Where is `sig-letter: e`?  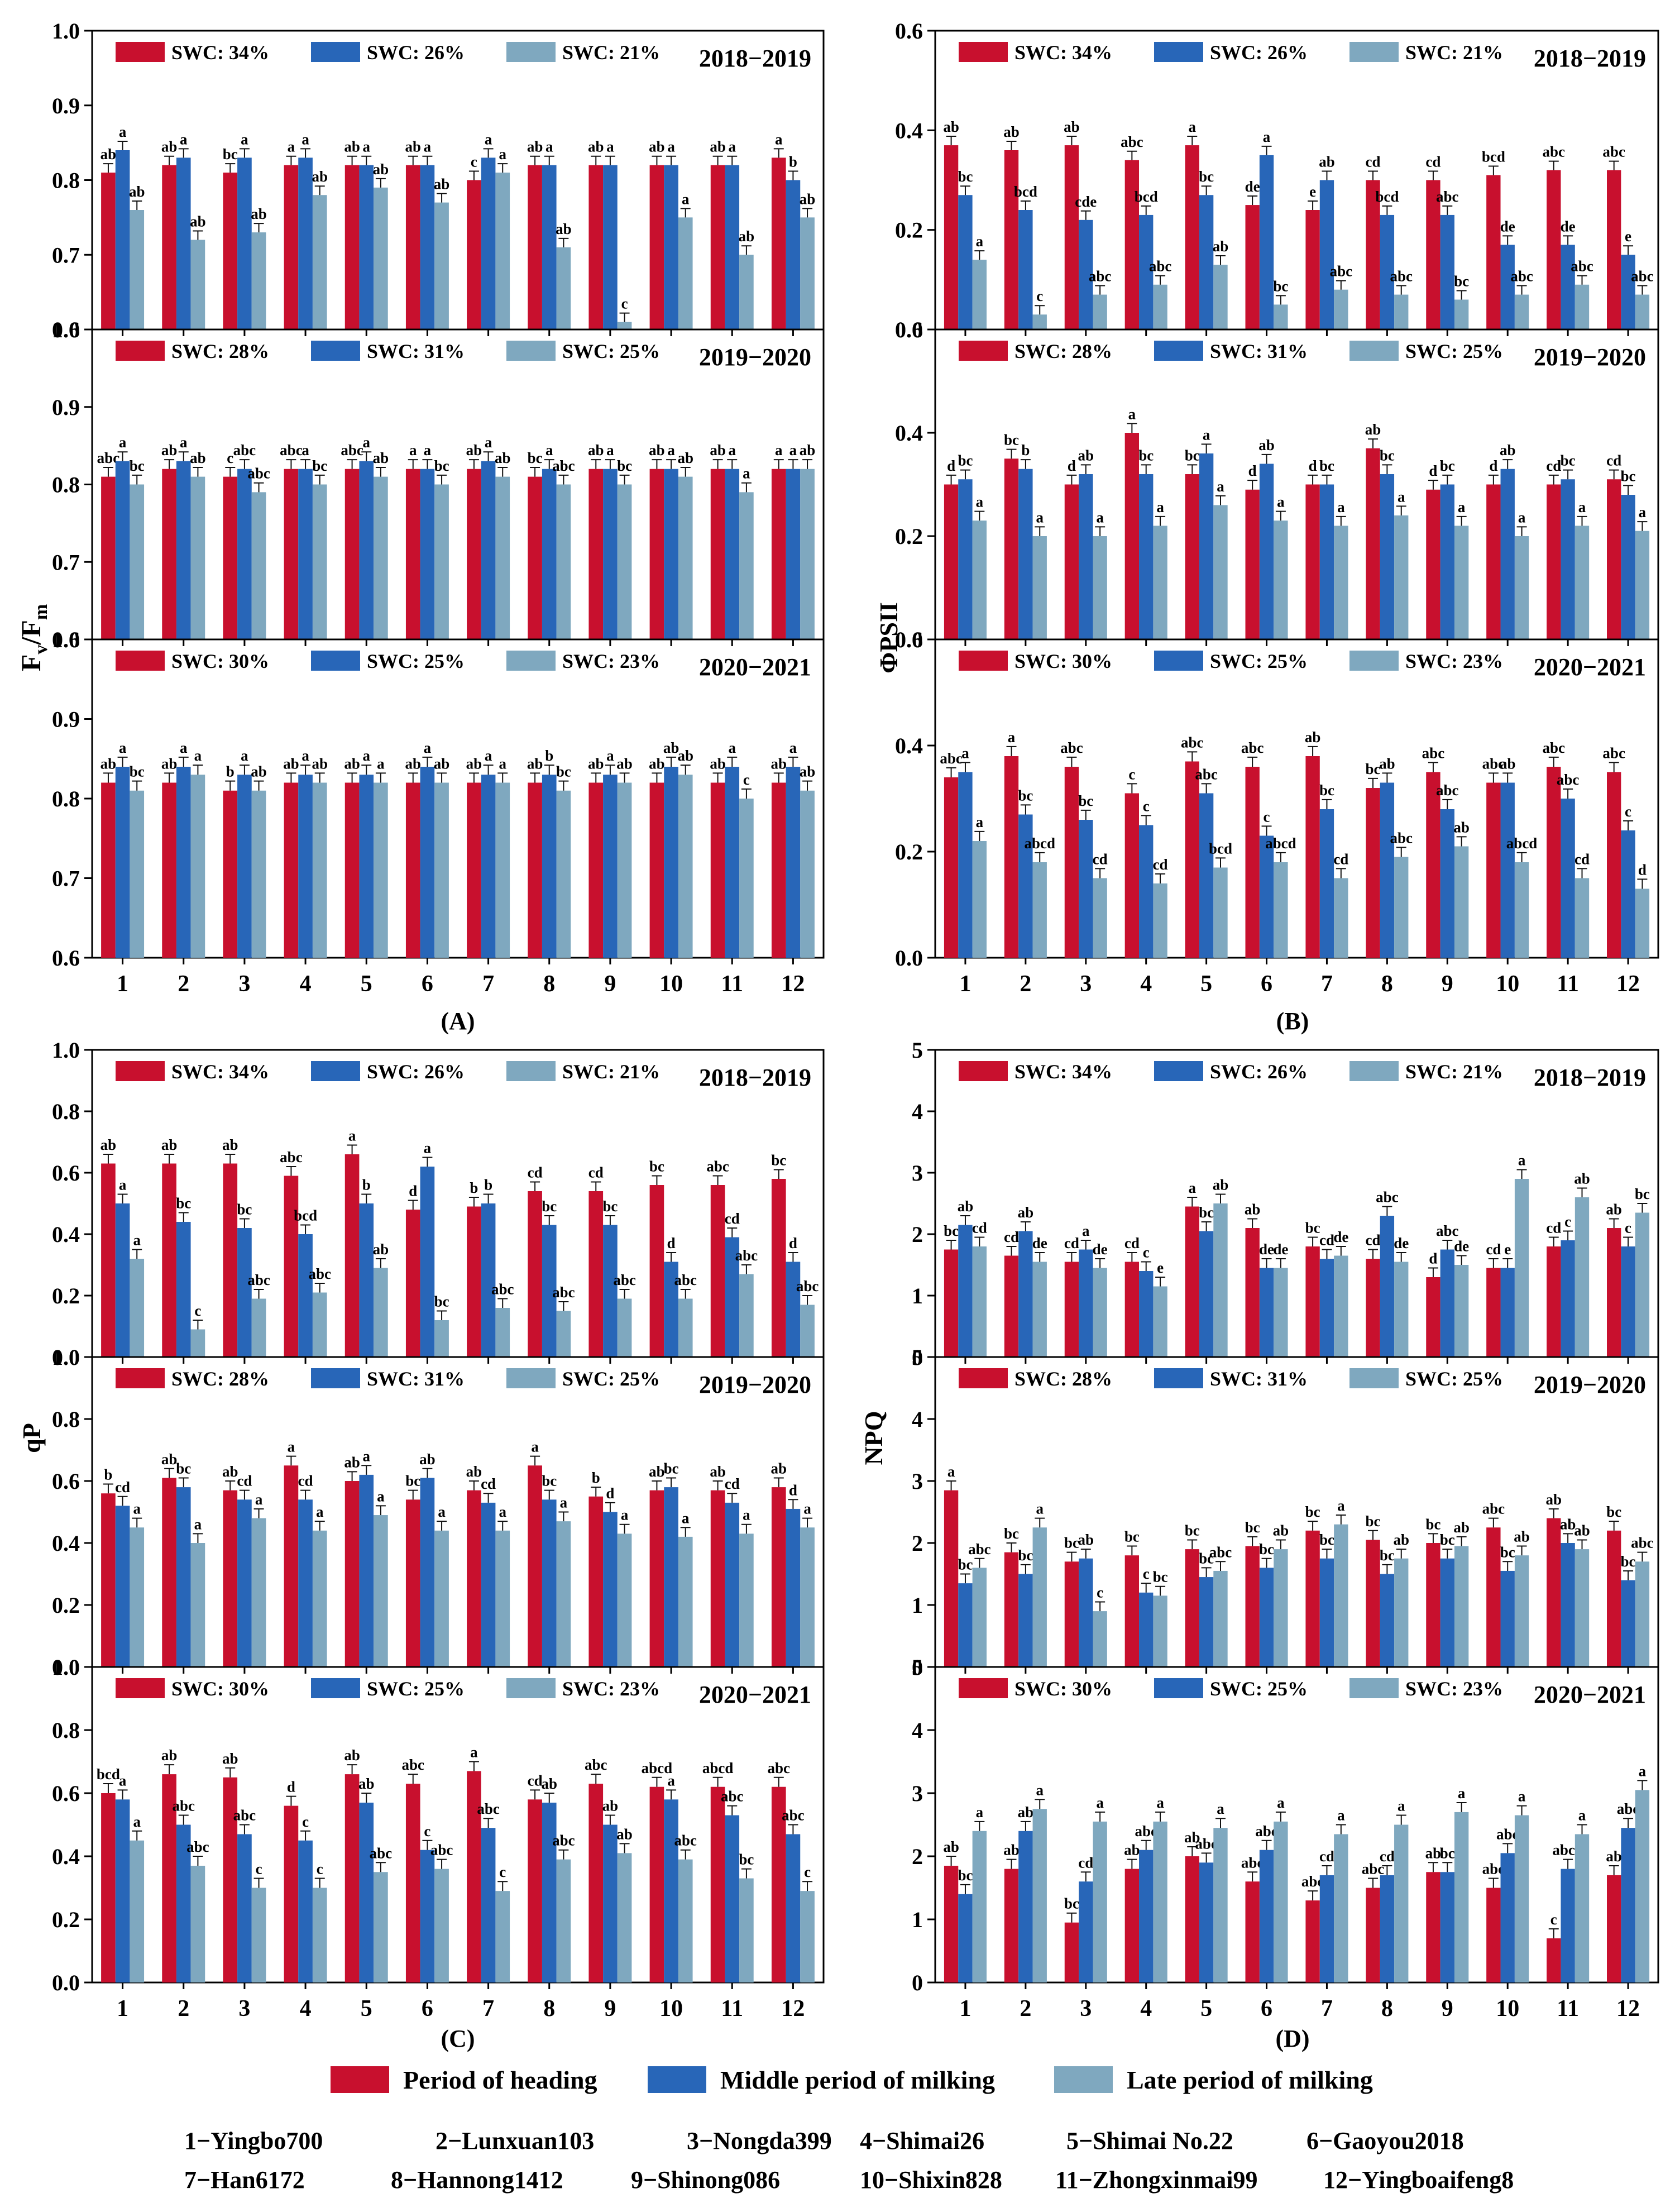
sig-letter: e is located at coordinates (1160, 1267).